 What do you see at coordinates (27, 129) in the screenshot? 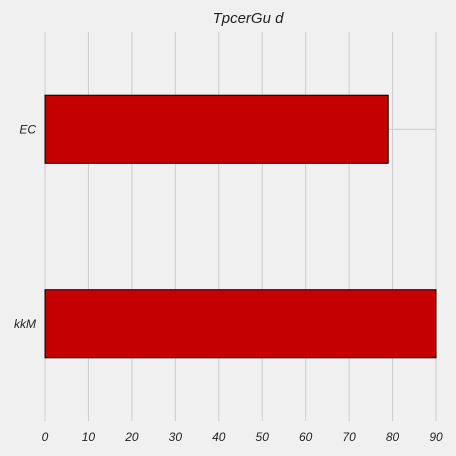
I see `category-label: EC` at bounding box center [27, 129].